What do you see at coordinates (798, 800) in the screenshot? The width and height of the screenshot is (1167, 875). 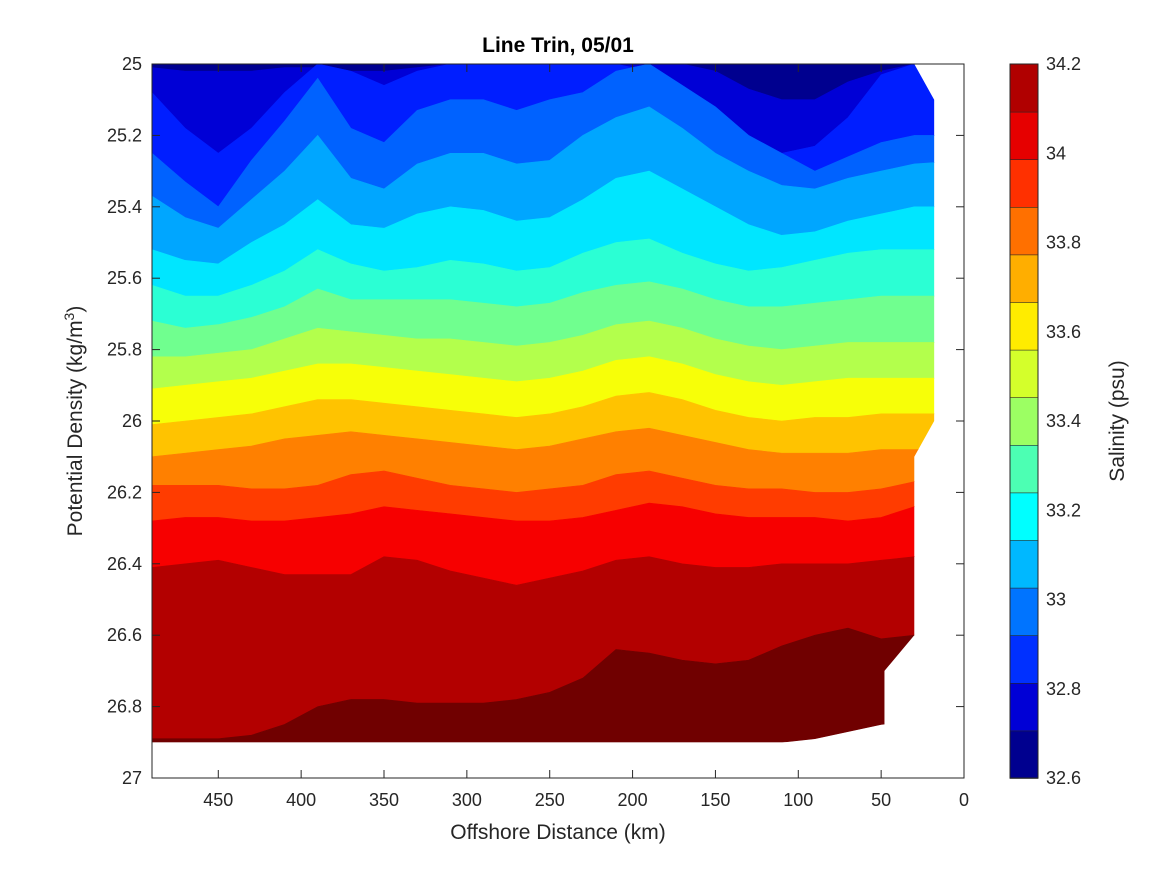 I see `x-tick-label: 100` at bounding box center [798, 800].